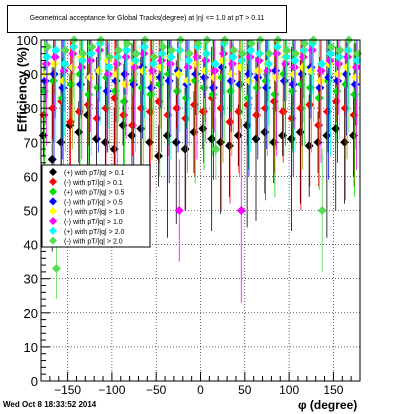  Describe the element at coordinates (93, 242) in the screenshot. I see `legend-entry: (-) with pT/|q| > 2.0` at that location.